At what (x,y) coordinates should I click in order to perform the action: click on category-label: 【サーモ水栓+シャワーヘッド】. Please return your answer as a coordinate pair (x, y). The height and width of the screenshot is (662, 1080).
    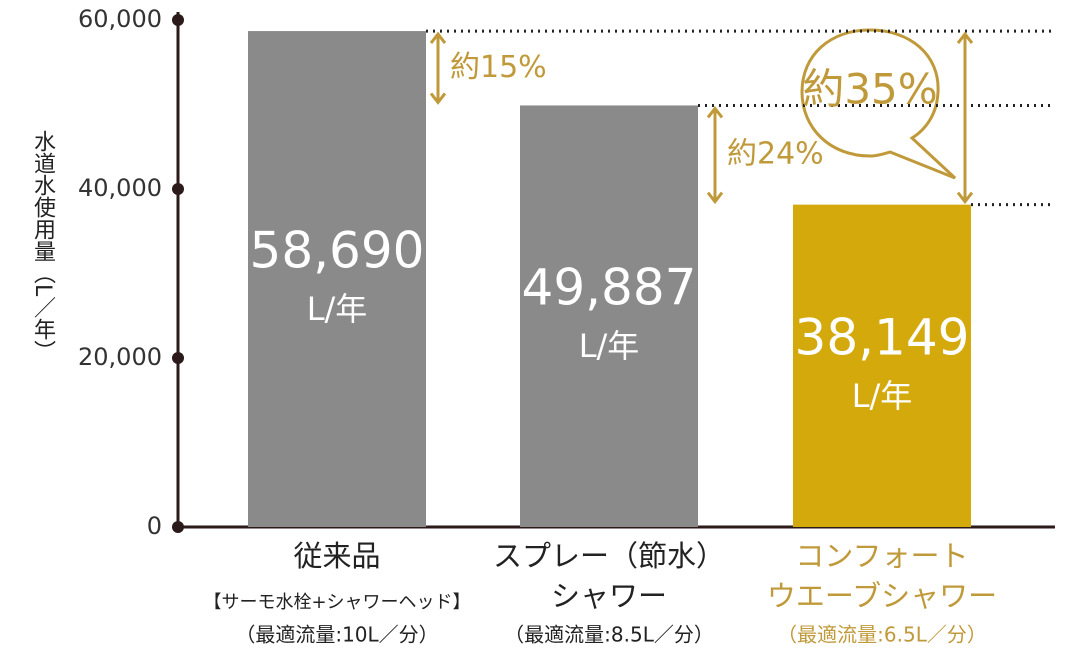
    Looking at the image, I should click on (336, 602).